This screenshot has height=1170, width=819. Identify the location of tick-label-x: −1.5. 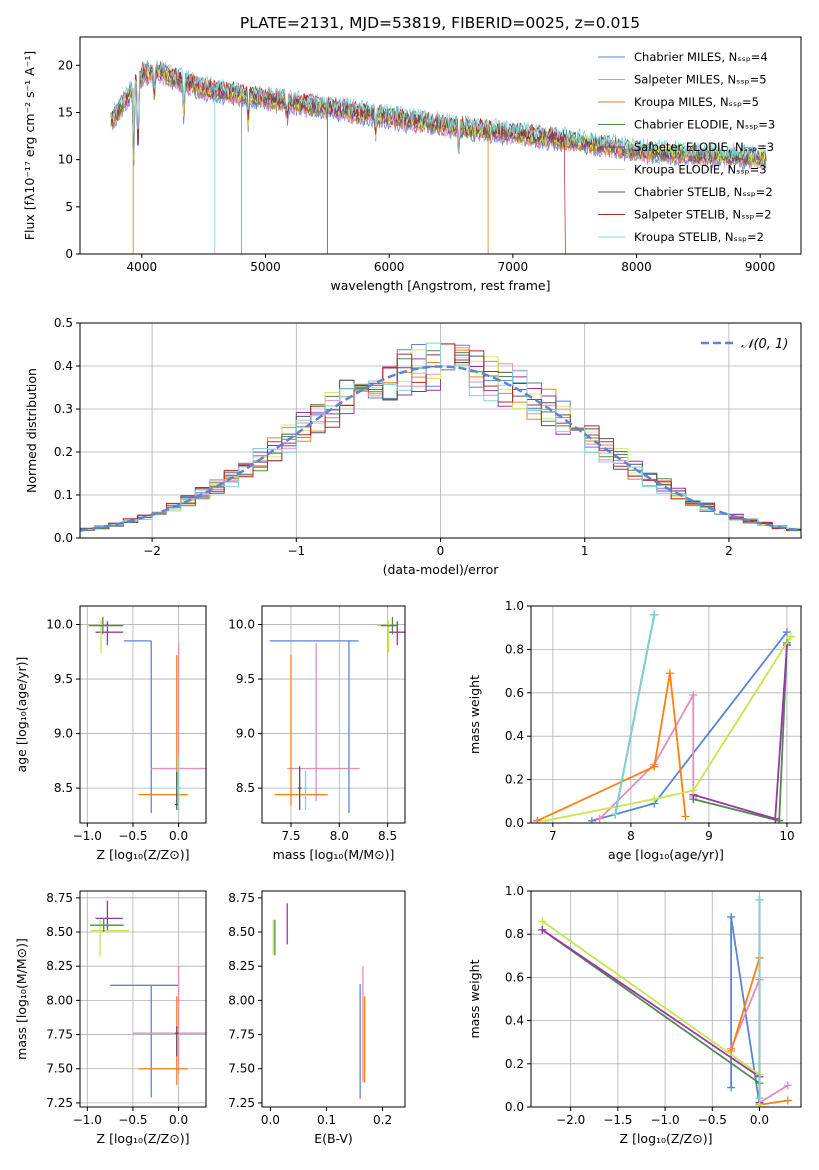
(617, 1120).